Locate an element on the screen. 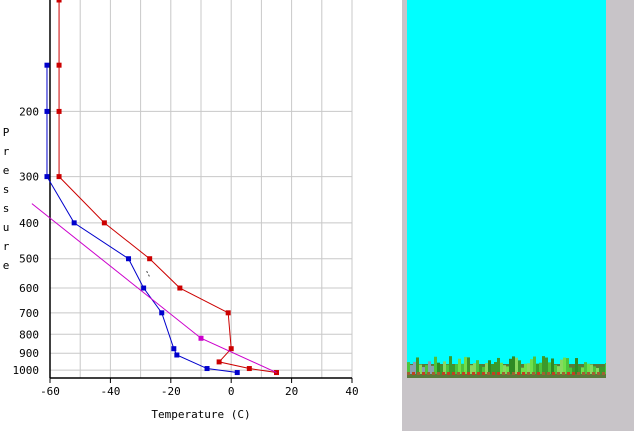 The height and width of the screenshot is (431, 634). x-tick-label: 0 is located at coordinates (231, 391).